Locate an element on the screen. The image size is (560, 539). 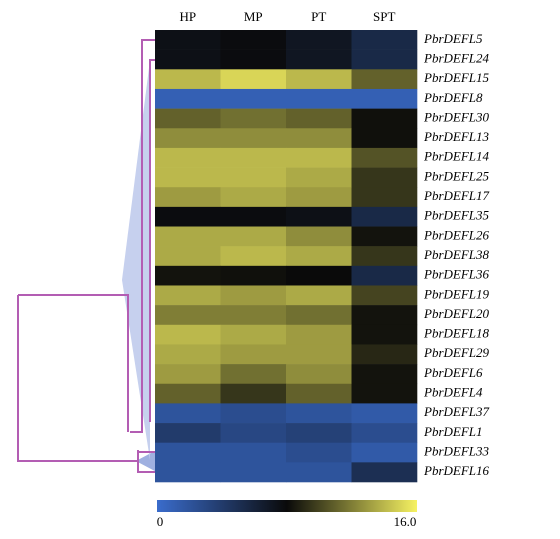
color-bar-tick-label: 16.0 is located at coordinates (405, 521).